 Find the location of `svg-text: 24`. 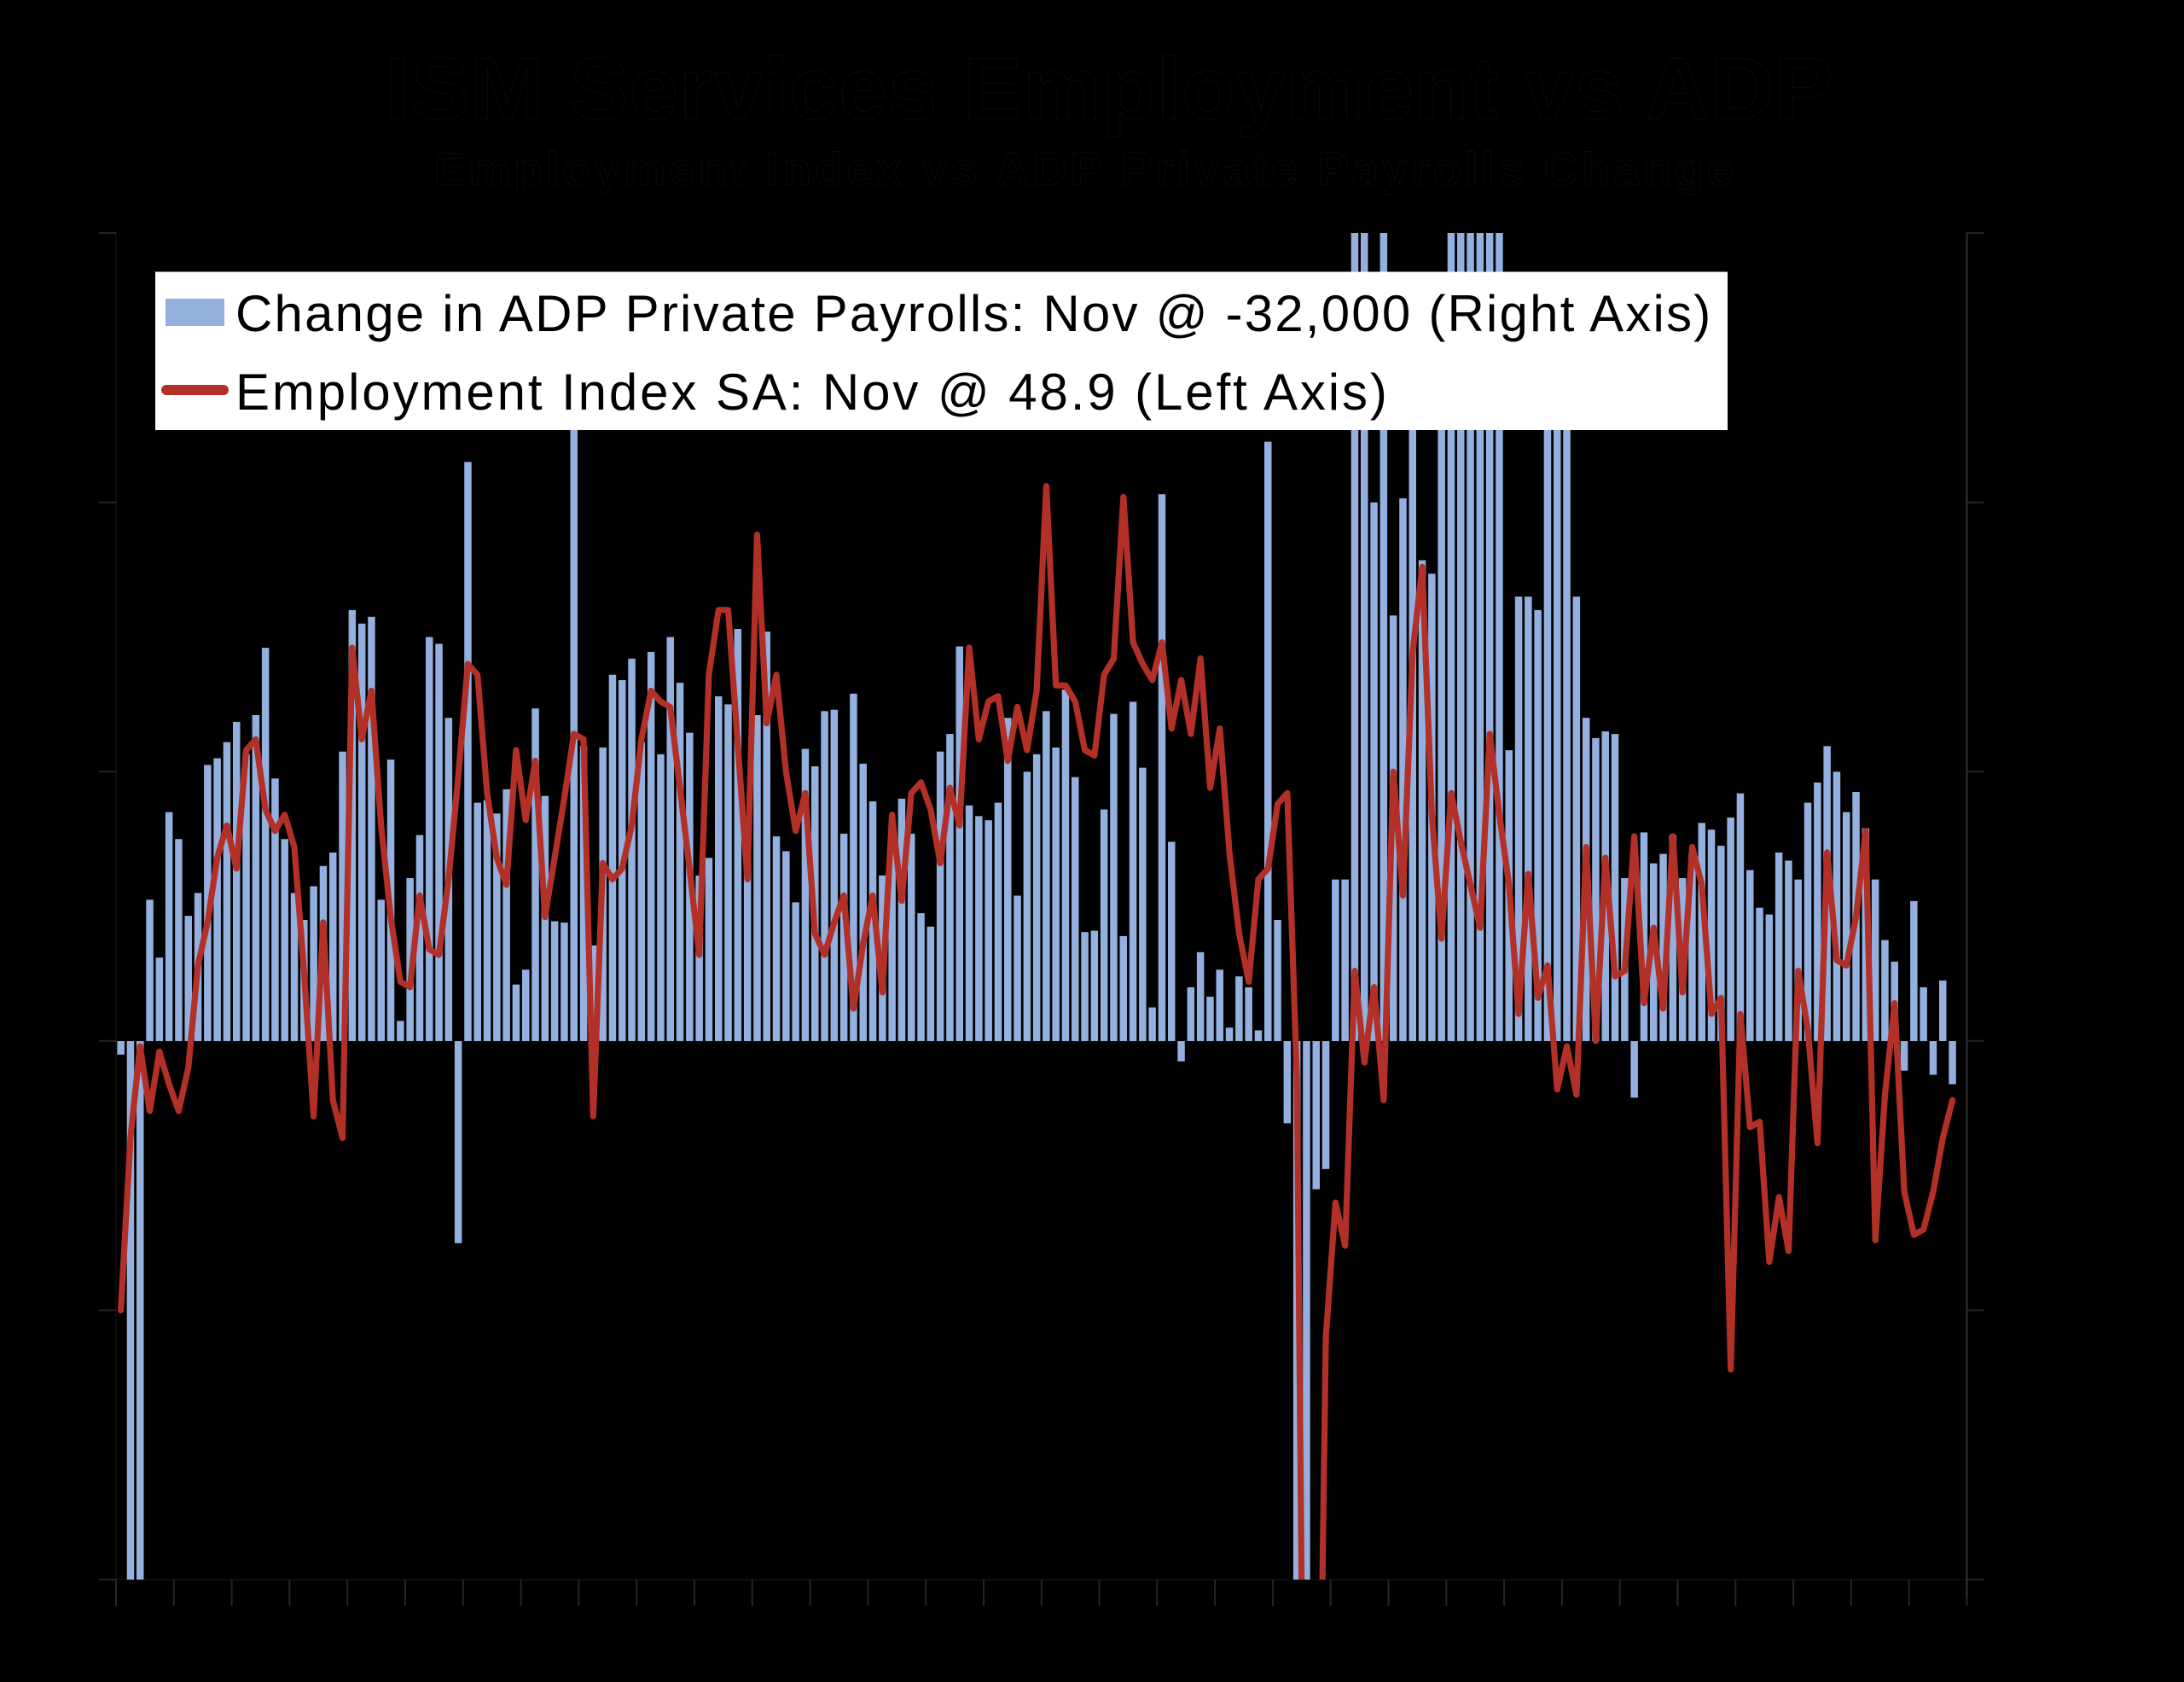

svg-text: 24 is located at coordinates (1740, 1649).